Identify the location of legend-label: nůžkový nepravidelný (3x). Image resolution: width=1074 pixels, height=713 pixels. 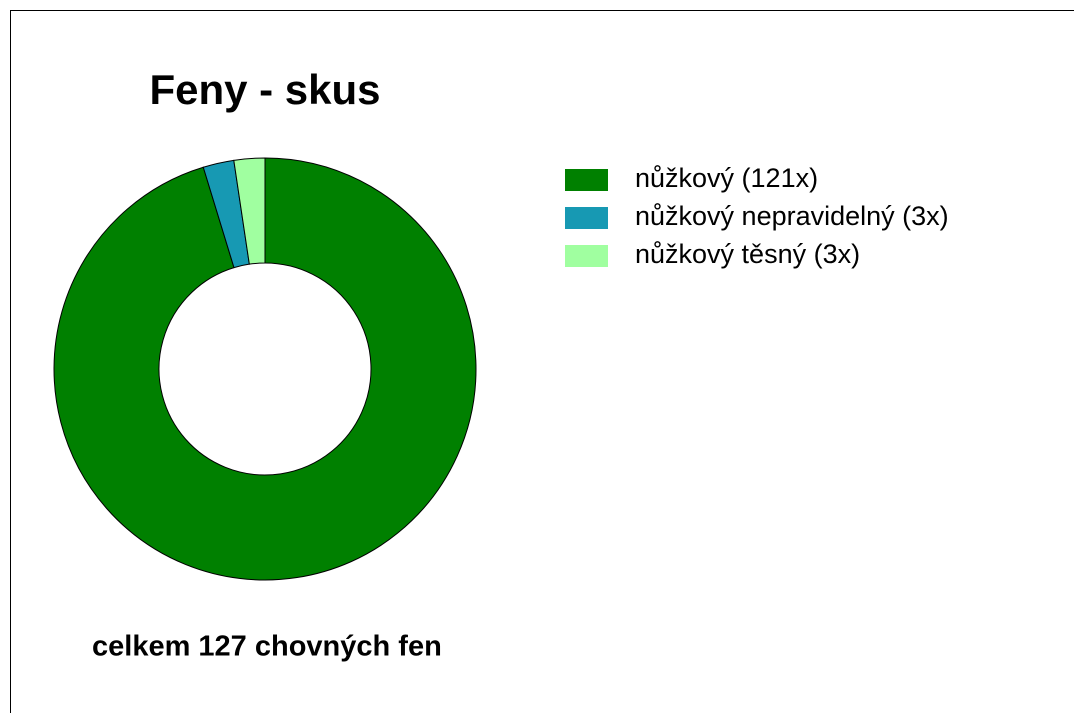
(792, 216).